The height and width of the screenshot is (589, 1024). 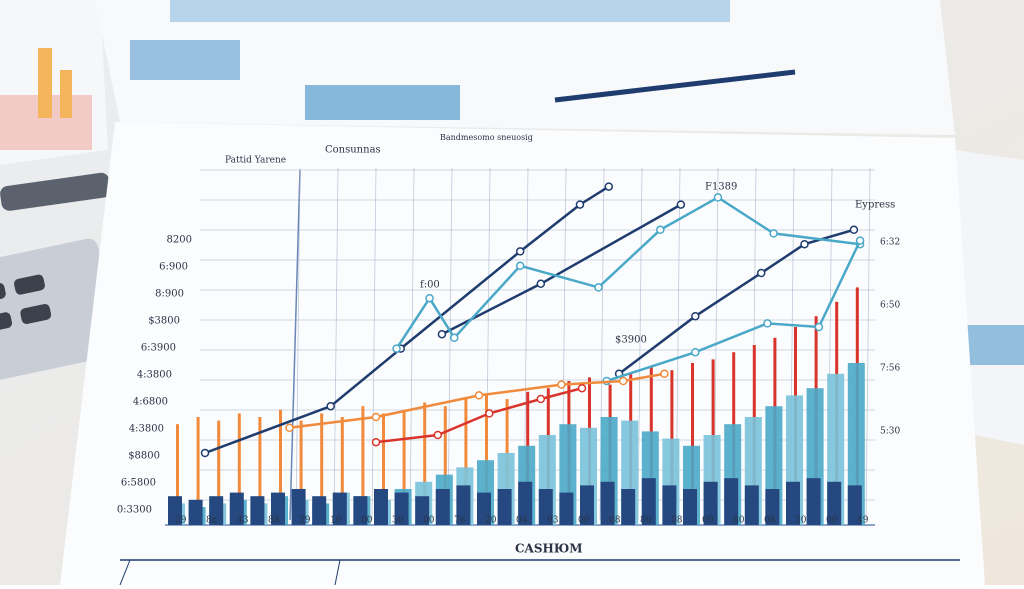 What do you see at coordinates (460, 521) in the screenshot?
I see `x-label: 76` at bounding box center [460, 521].